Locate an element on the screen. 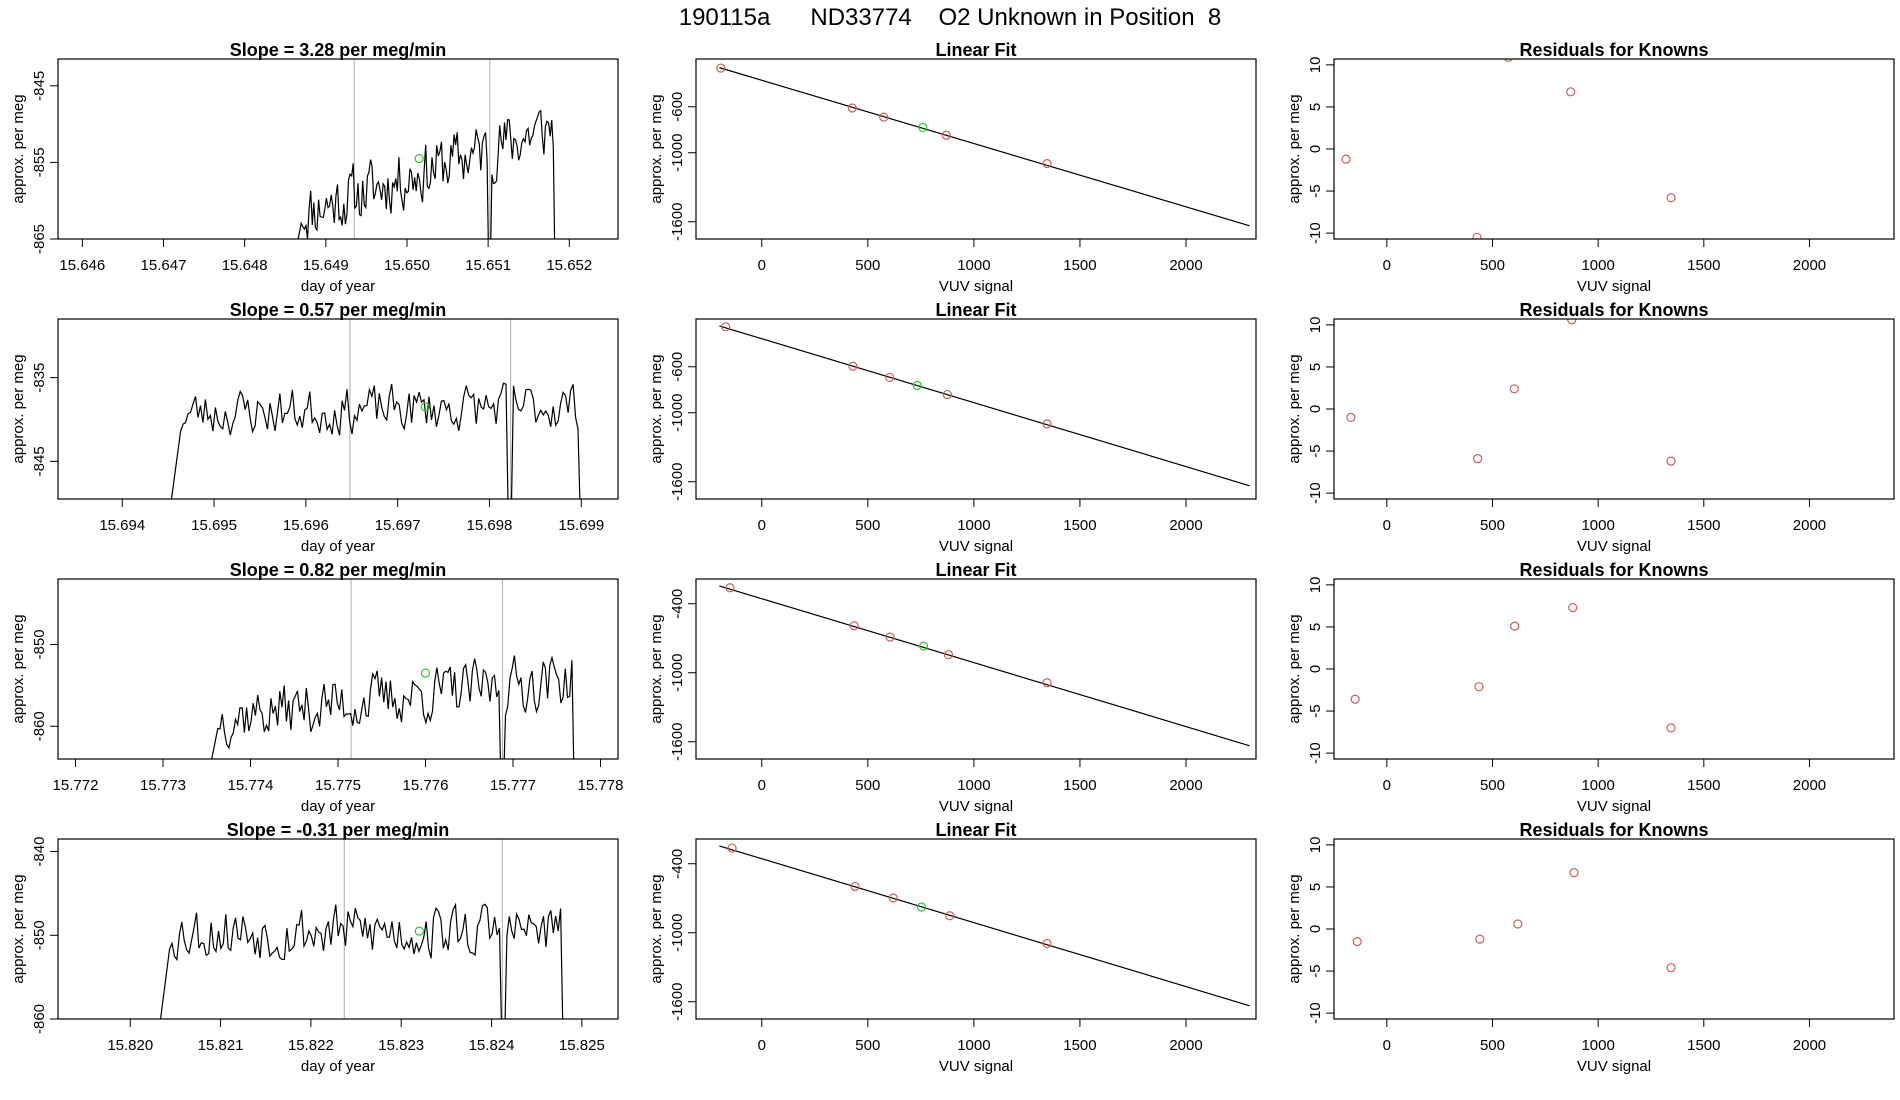 Image resolution: width=1900 pixels, height=1100 pixels. y-tick-label: -845 is located at coordinates (39, 461).